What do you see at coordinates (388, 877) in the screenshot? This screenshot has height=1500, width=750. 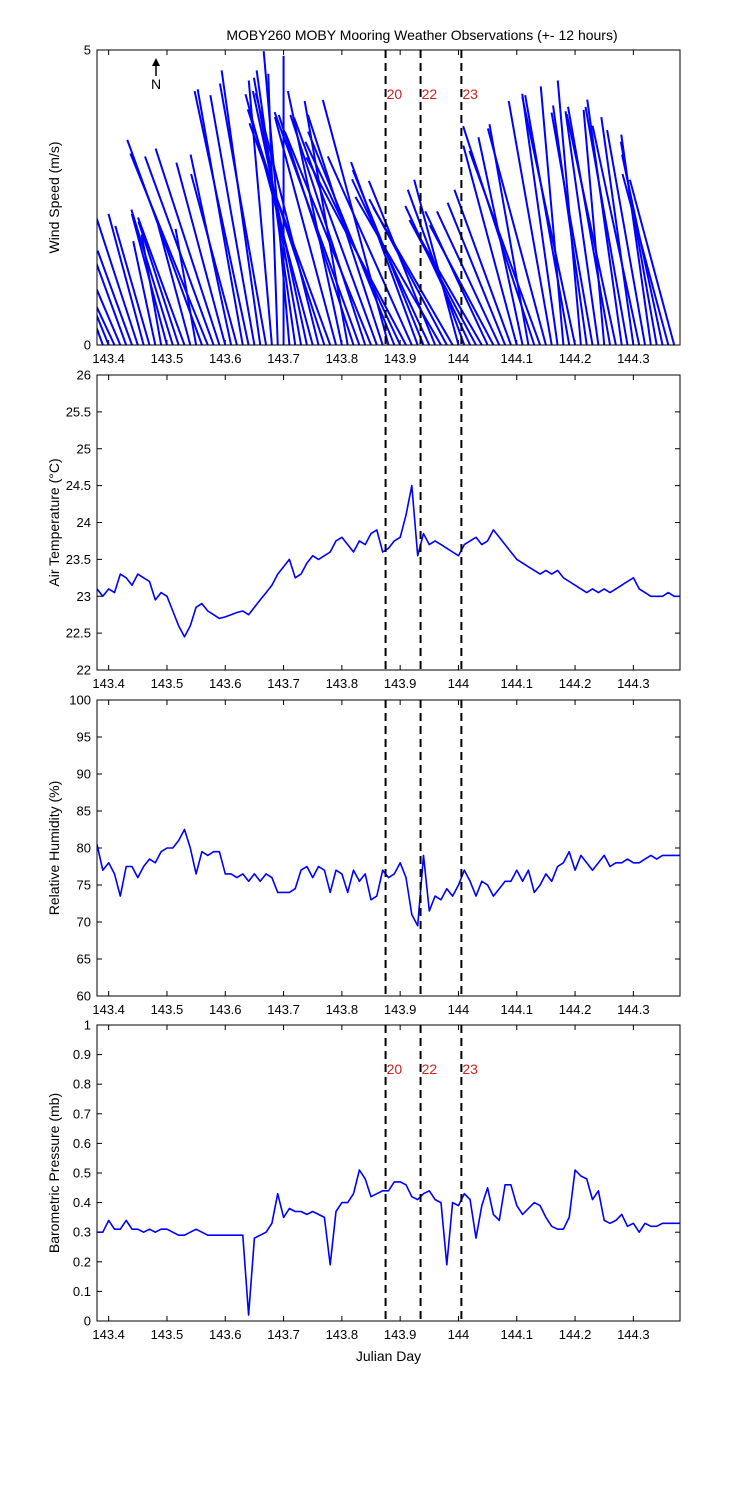 I see `relative-humidity-series-line` at bounding box center [388, 877].